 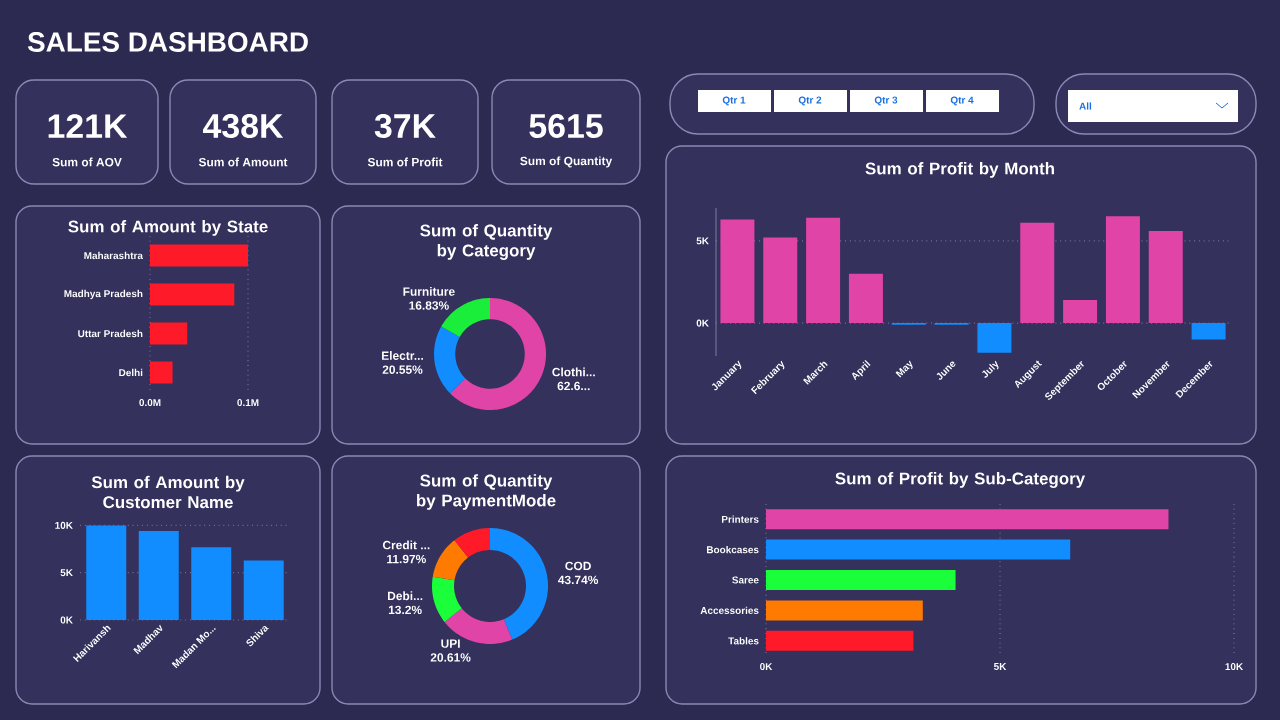 What do you see at coordinates (960, 480) in the screenshot?
I see `chart-title: Sum of Profit by Sub-Category` at bounding box center [960, 480].